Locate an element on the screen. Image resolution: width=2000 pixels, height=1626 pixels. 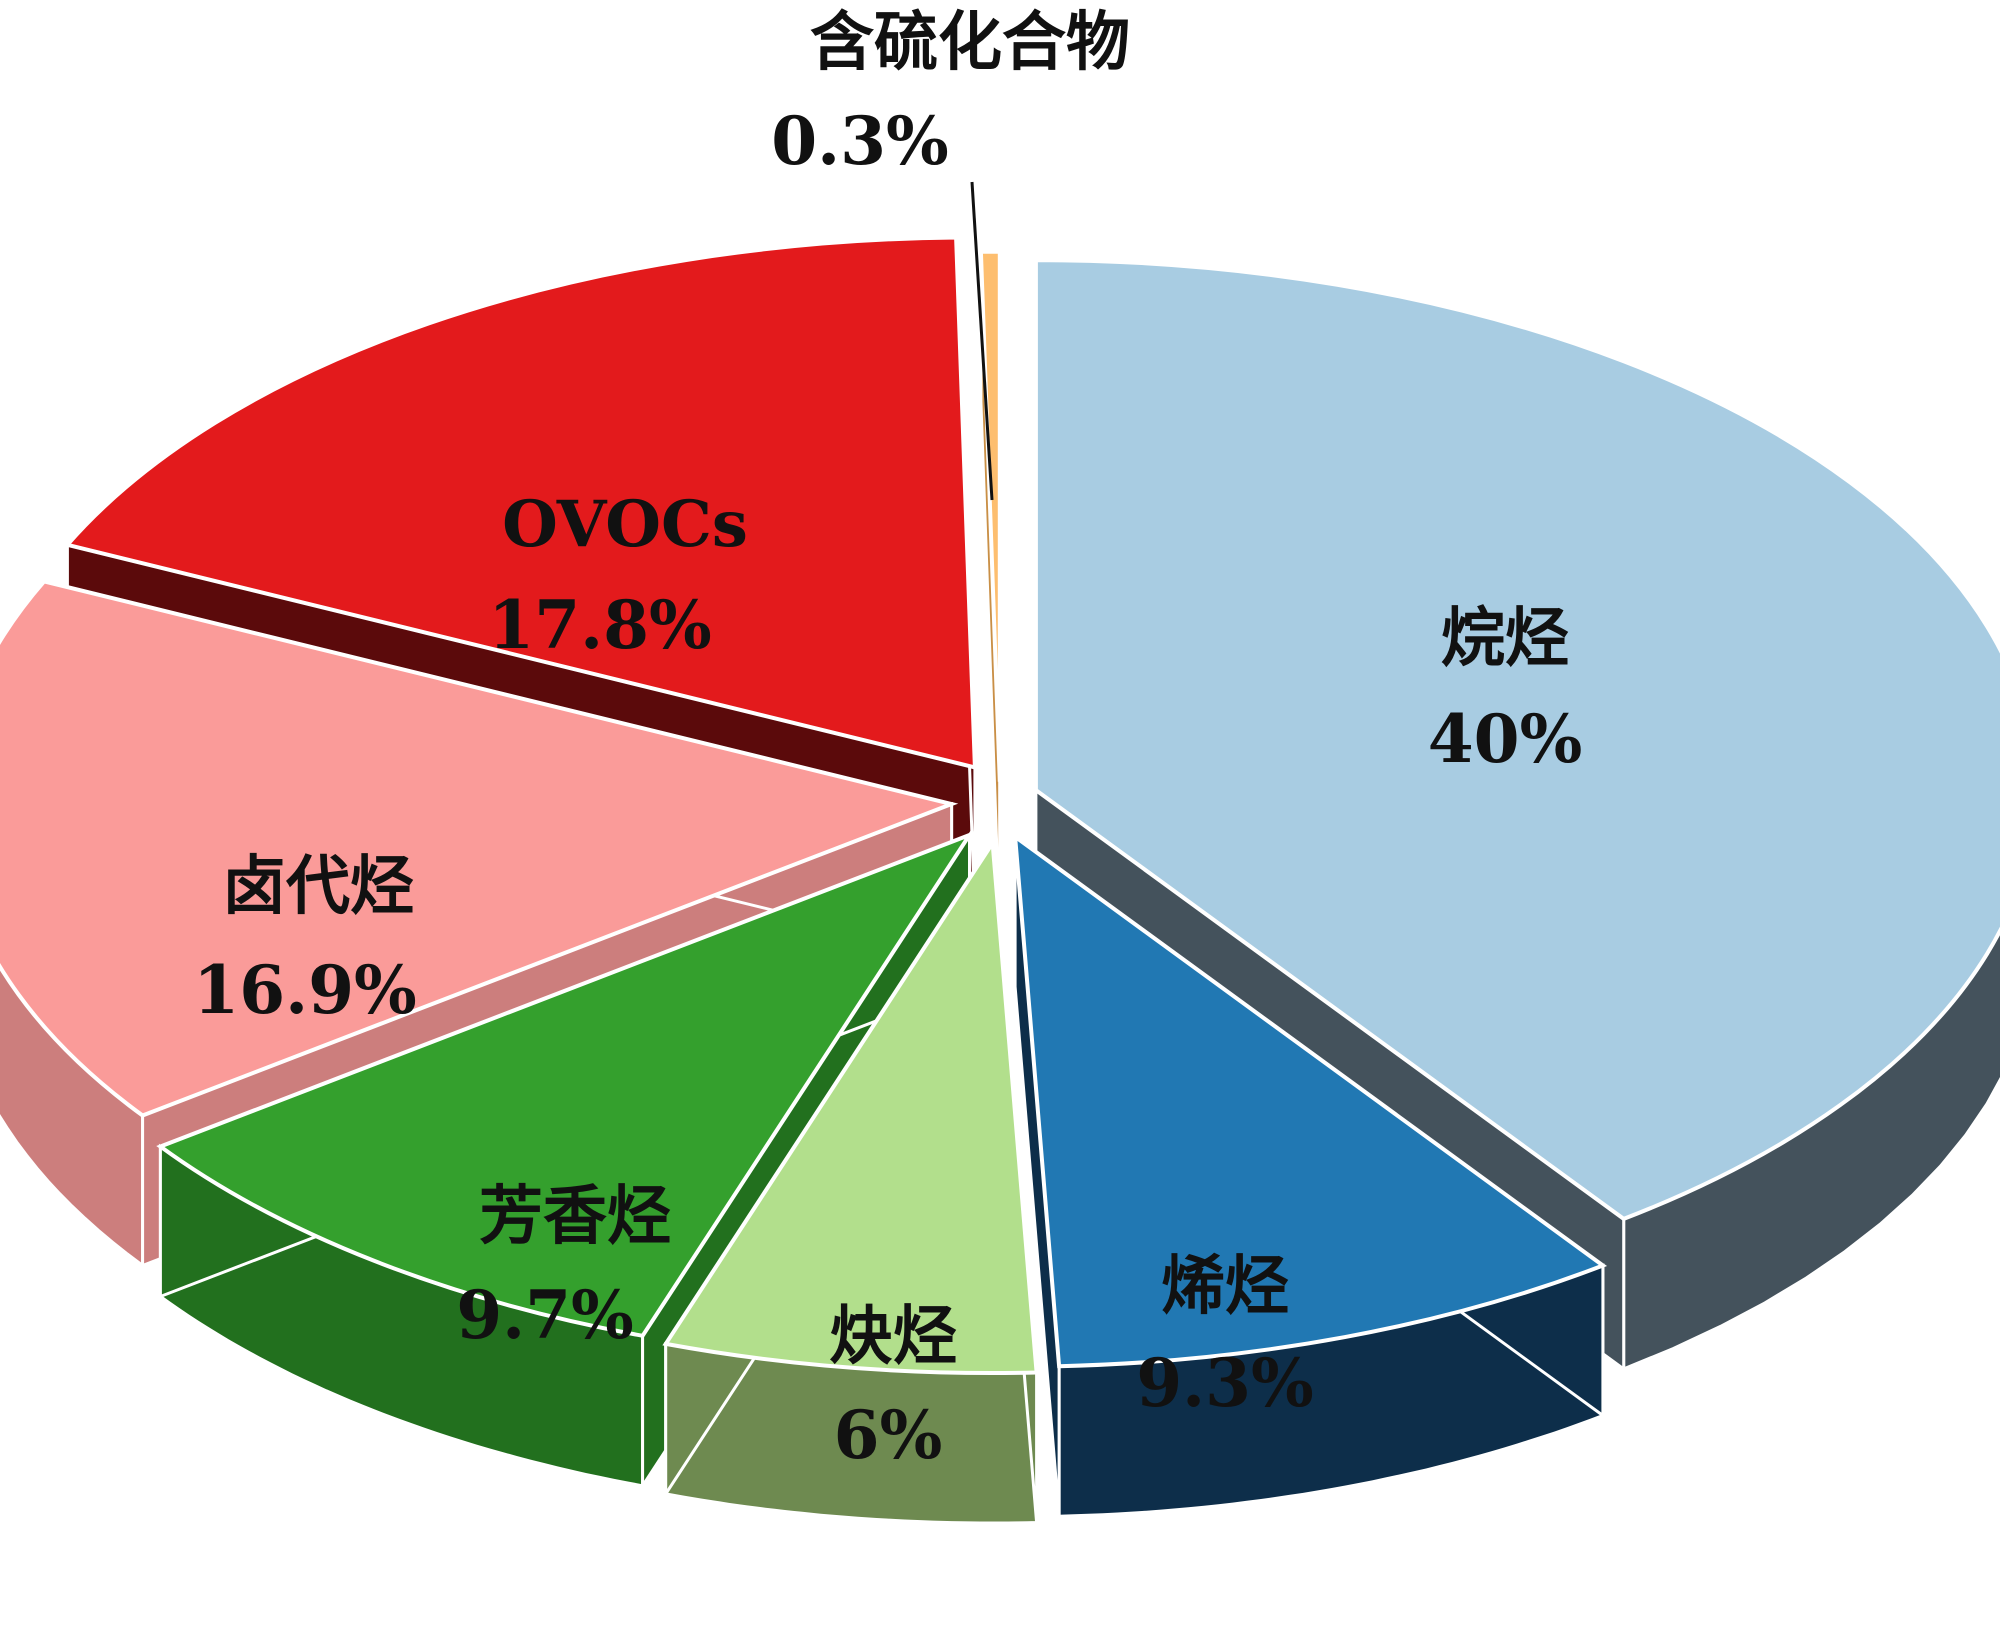
slice-label-name-6: 含硫化合物 is located at coordinates (970, 42).